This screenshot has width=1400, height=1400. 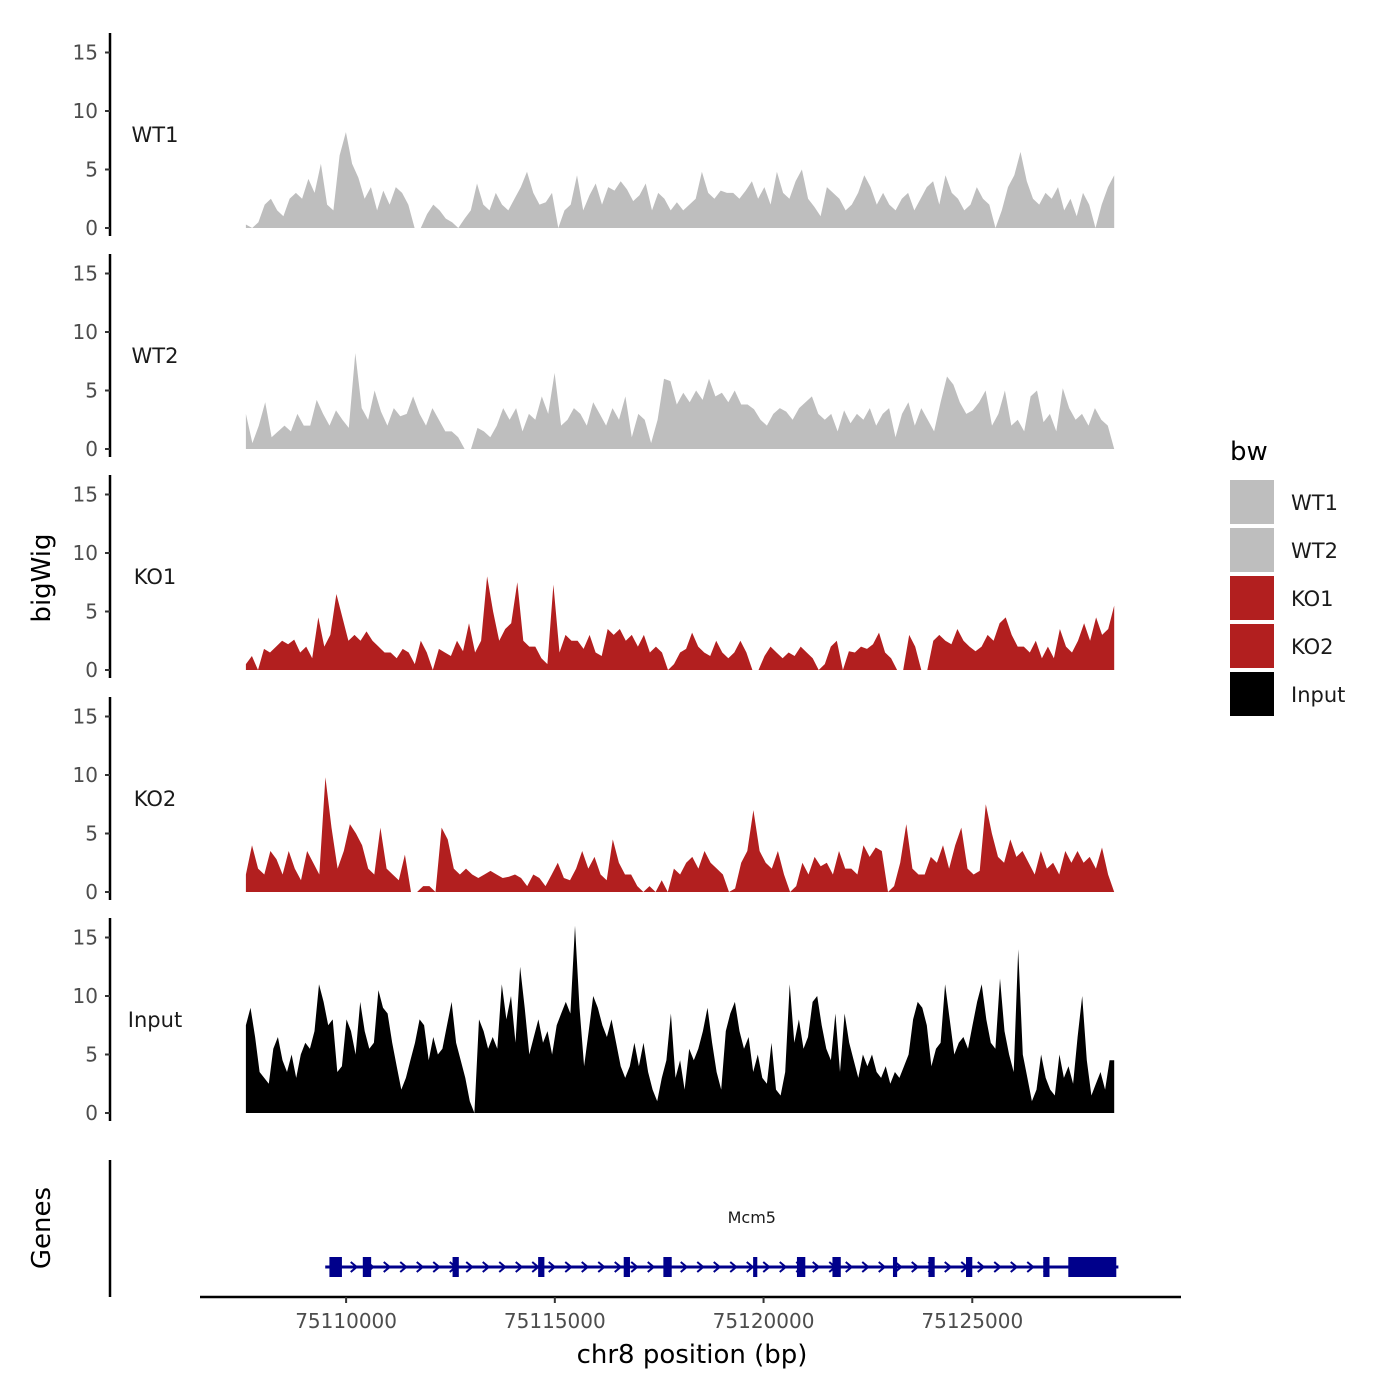 I want to click on x-tick-label: 75115000, so click(x=555, y=1321).